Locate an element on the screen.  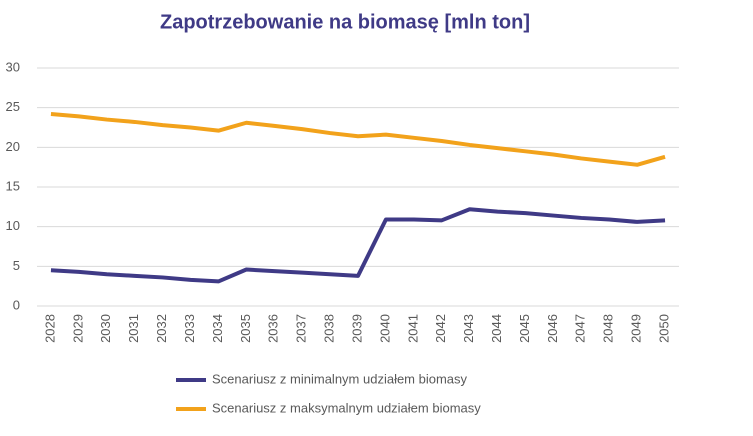
x-tick-label: 2042 is located at coordinates (440, 328).